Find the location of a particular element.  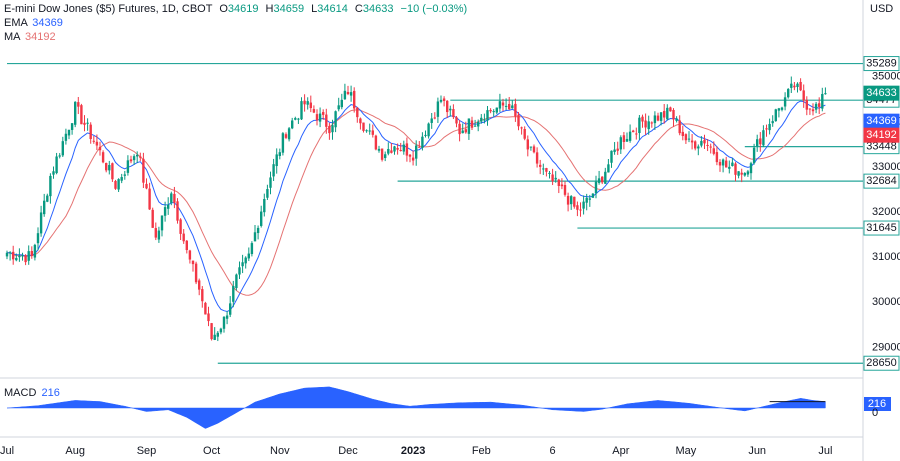

ema-legend: EMA 34369 is located at coordinates (33, 23).